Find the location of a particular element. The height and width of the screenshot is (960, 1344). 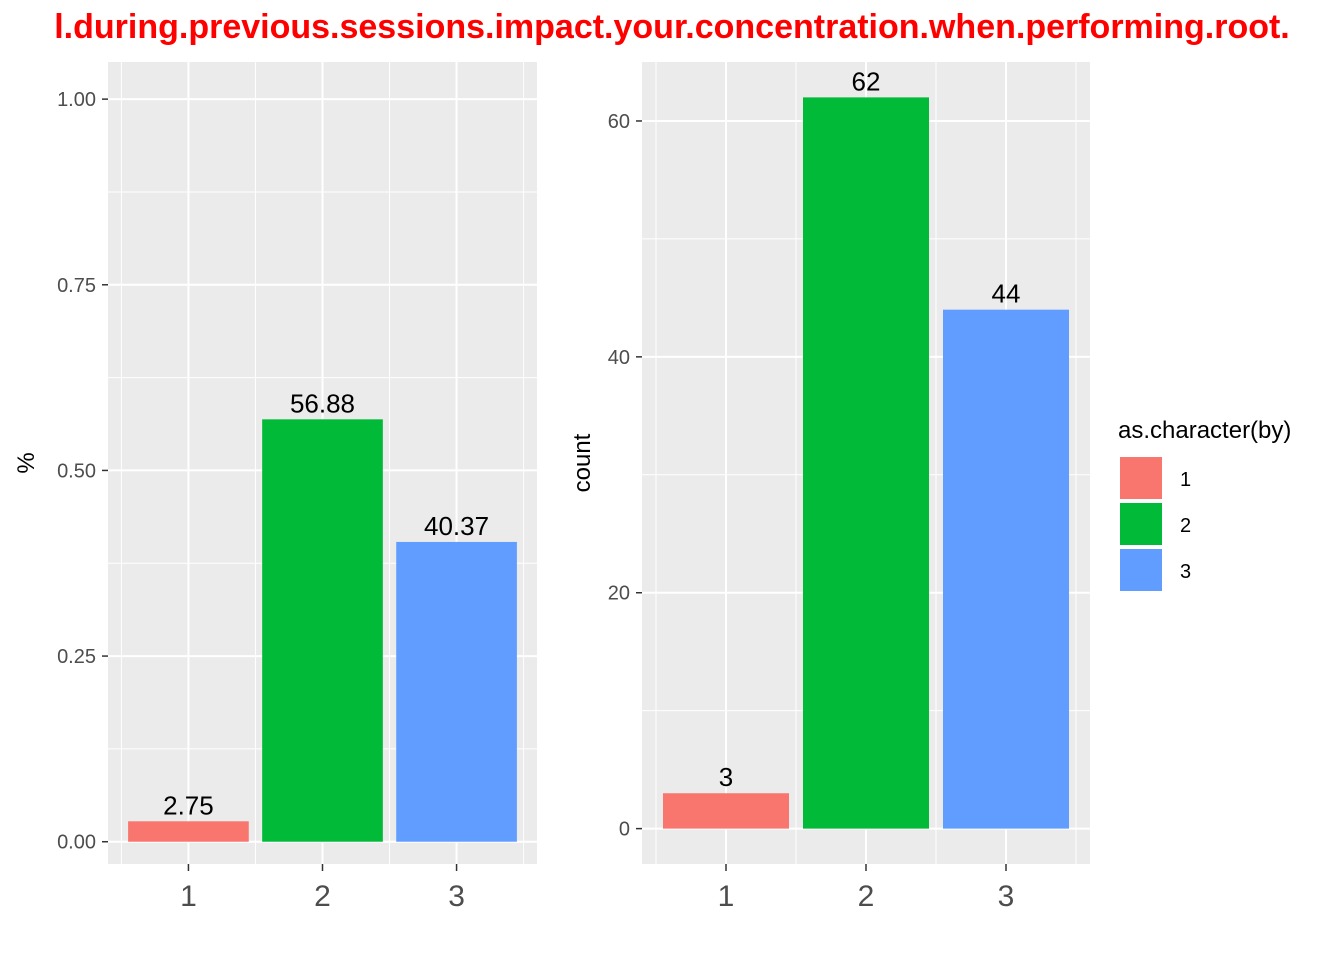

right-x-tick-label: 2 is located at coordinates (866, 896).